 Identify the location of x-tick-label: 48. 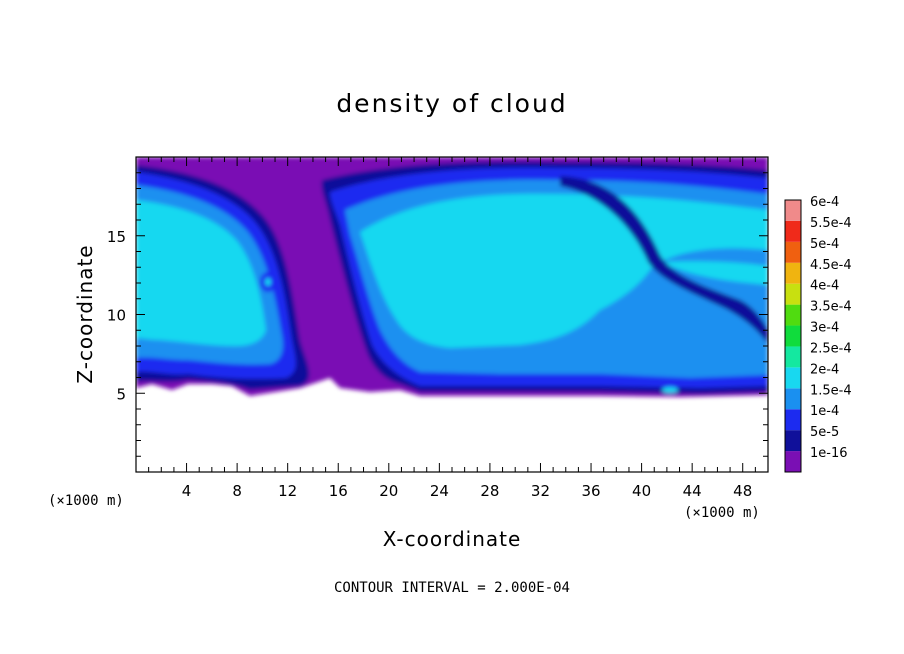
(742, 491).